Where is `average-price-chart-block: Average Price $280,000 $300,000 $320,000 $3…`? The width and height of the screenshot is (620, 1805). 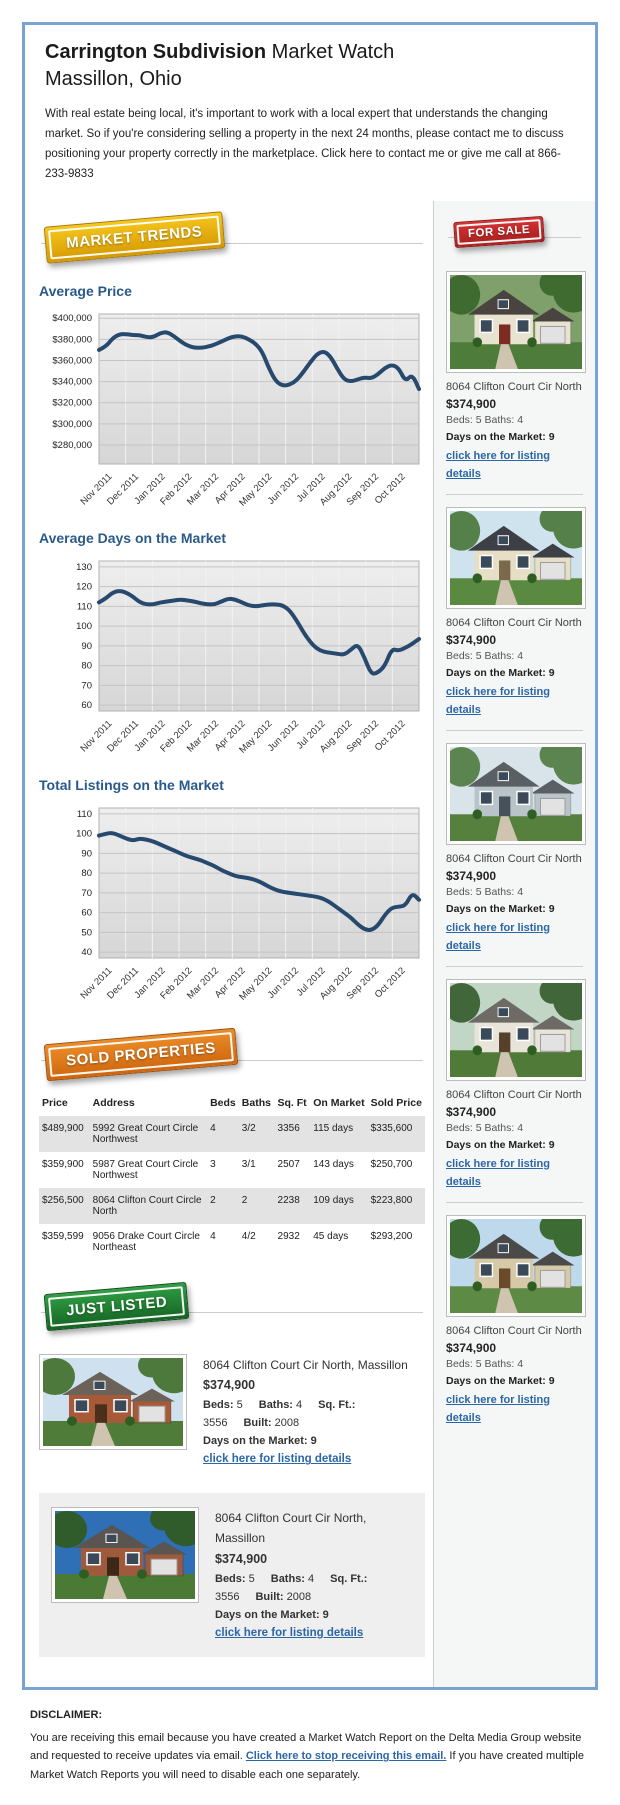
average-price-chart-block: Average Price $280,000 $300,000 $320,000 $3… is located at coordinates (232, 400).